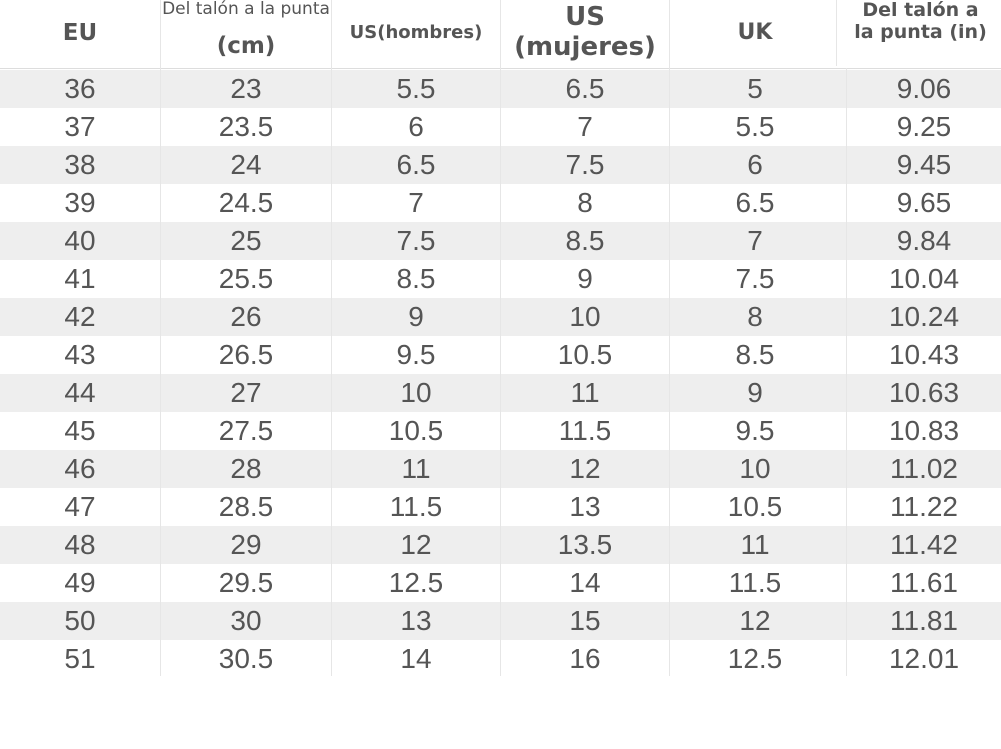  What do you see at coordinates (80, 658) in the screenshot?
I see `cell-eu: 51` at bounding box center [80, 658].